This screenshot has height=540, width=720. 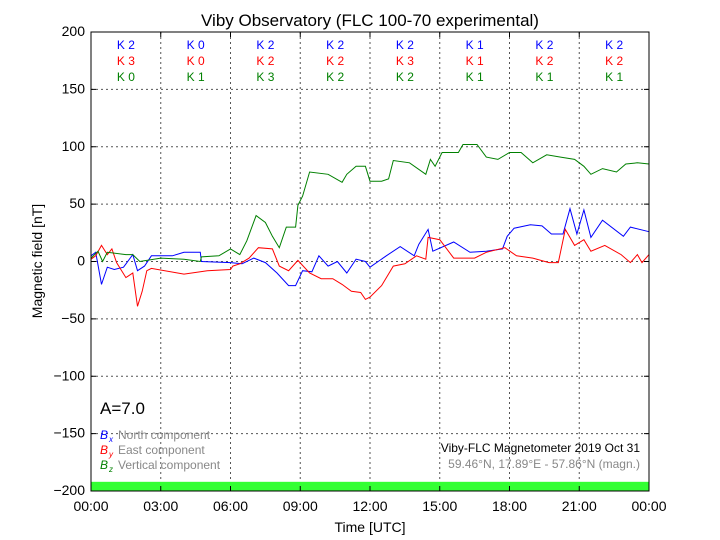 What do you see at coordinates (300, 506) in the screenshot?
I see `x-tick-label: 09:00` at bounding box center [300, 506].